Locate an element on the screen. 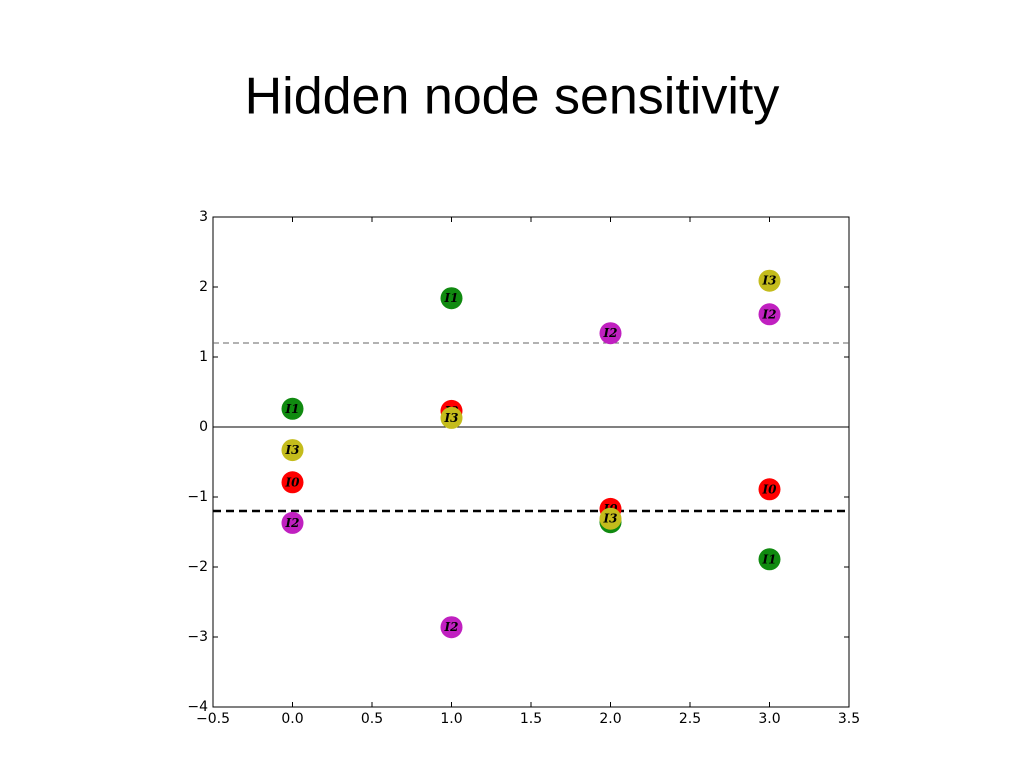  y-tick-label: −2 is located at coordinates (197, 567).